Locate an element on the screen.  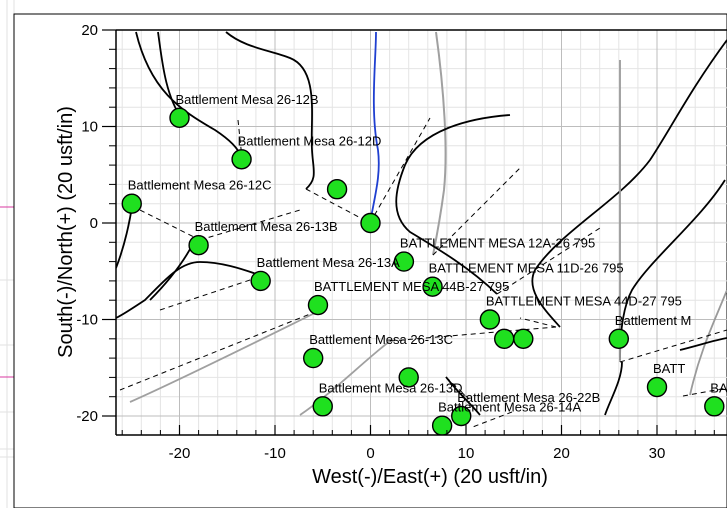
y-axis: 20 10 0 -10 -20 is located at coordinates (96, 228).